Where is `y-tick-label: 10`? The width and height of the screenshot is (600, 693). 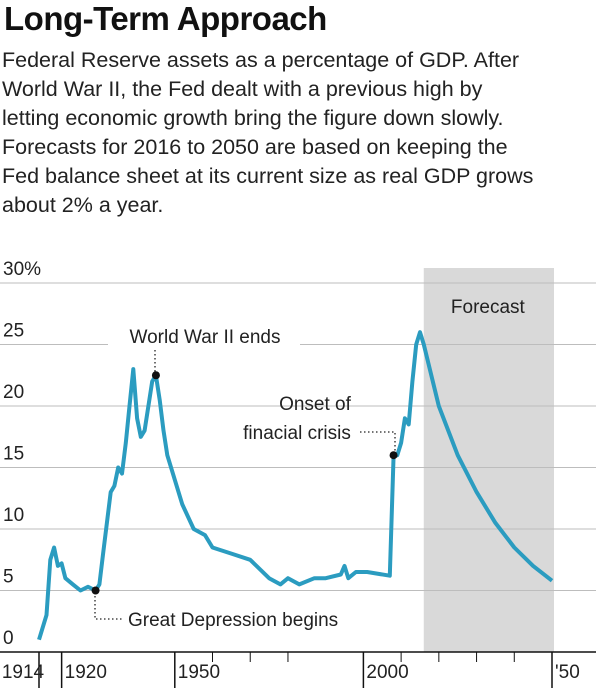 y-tick-label: 10 is located at coordinates (13, 515).